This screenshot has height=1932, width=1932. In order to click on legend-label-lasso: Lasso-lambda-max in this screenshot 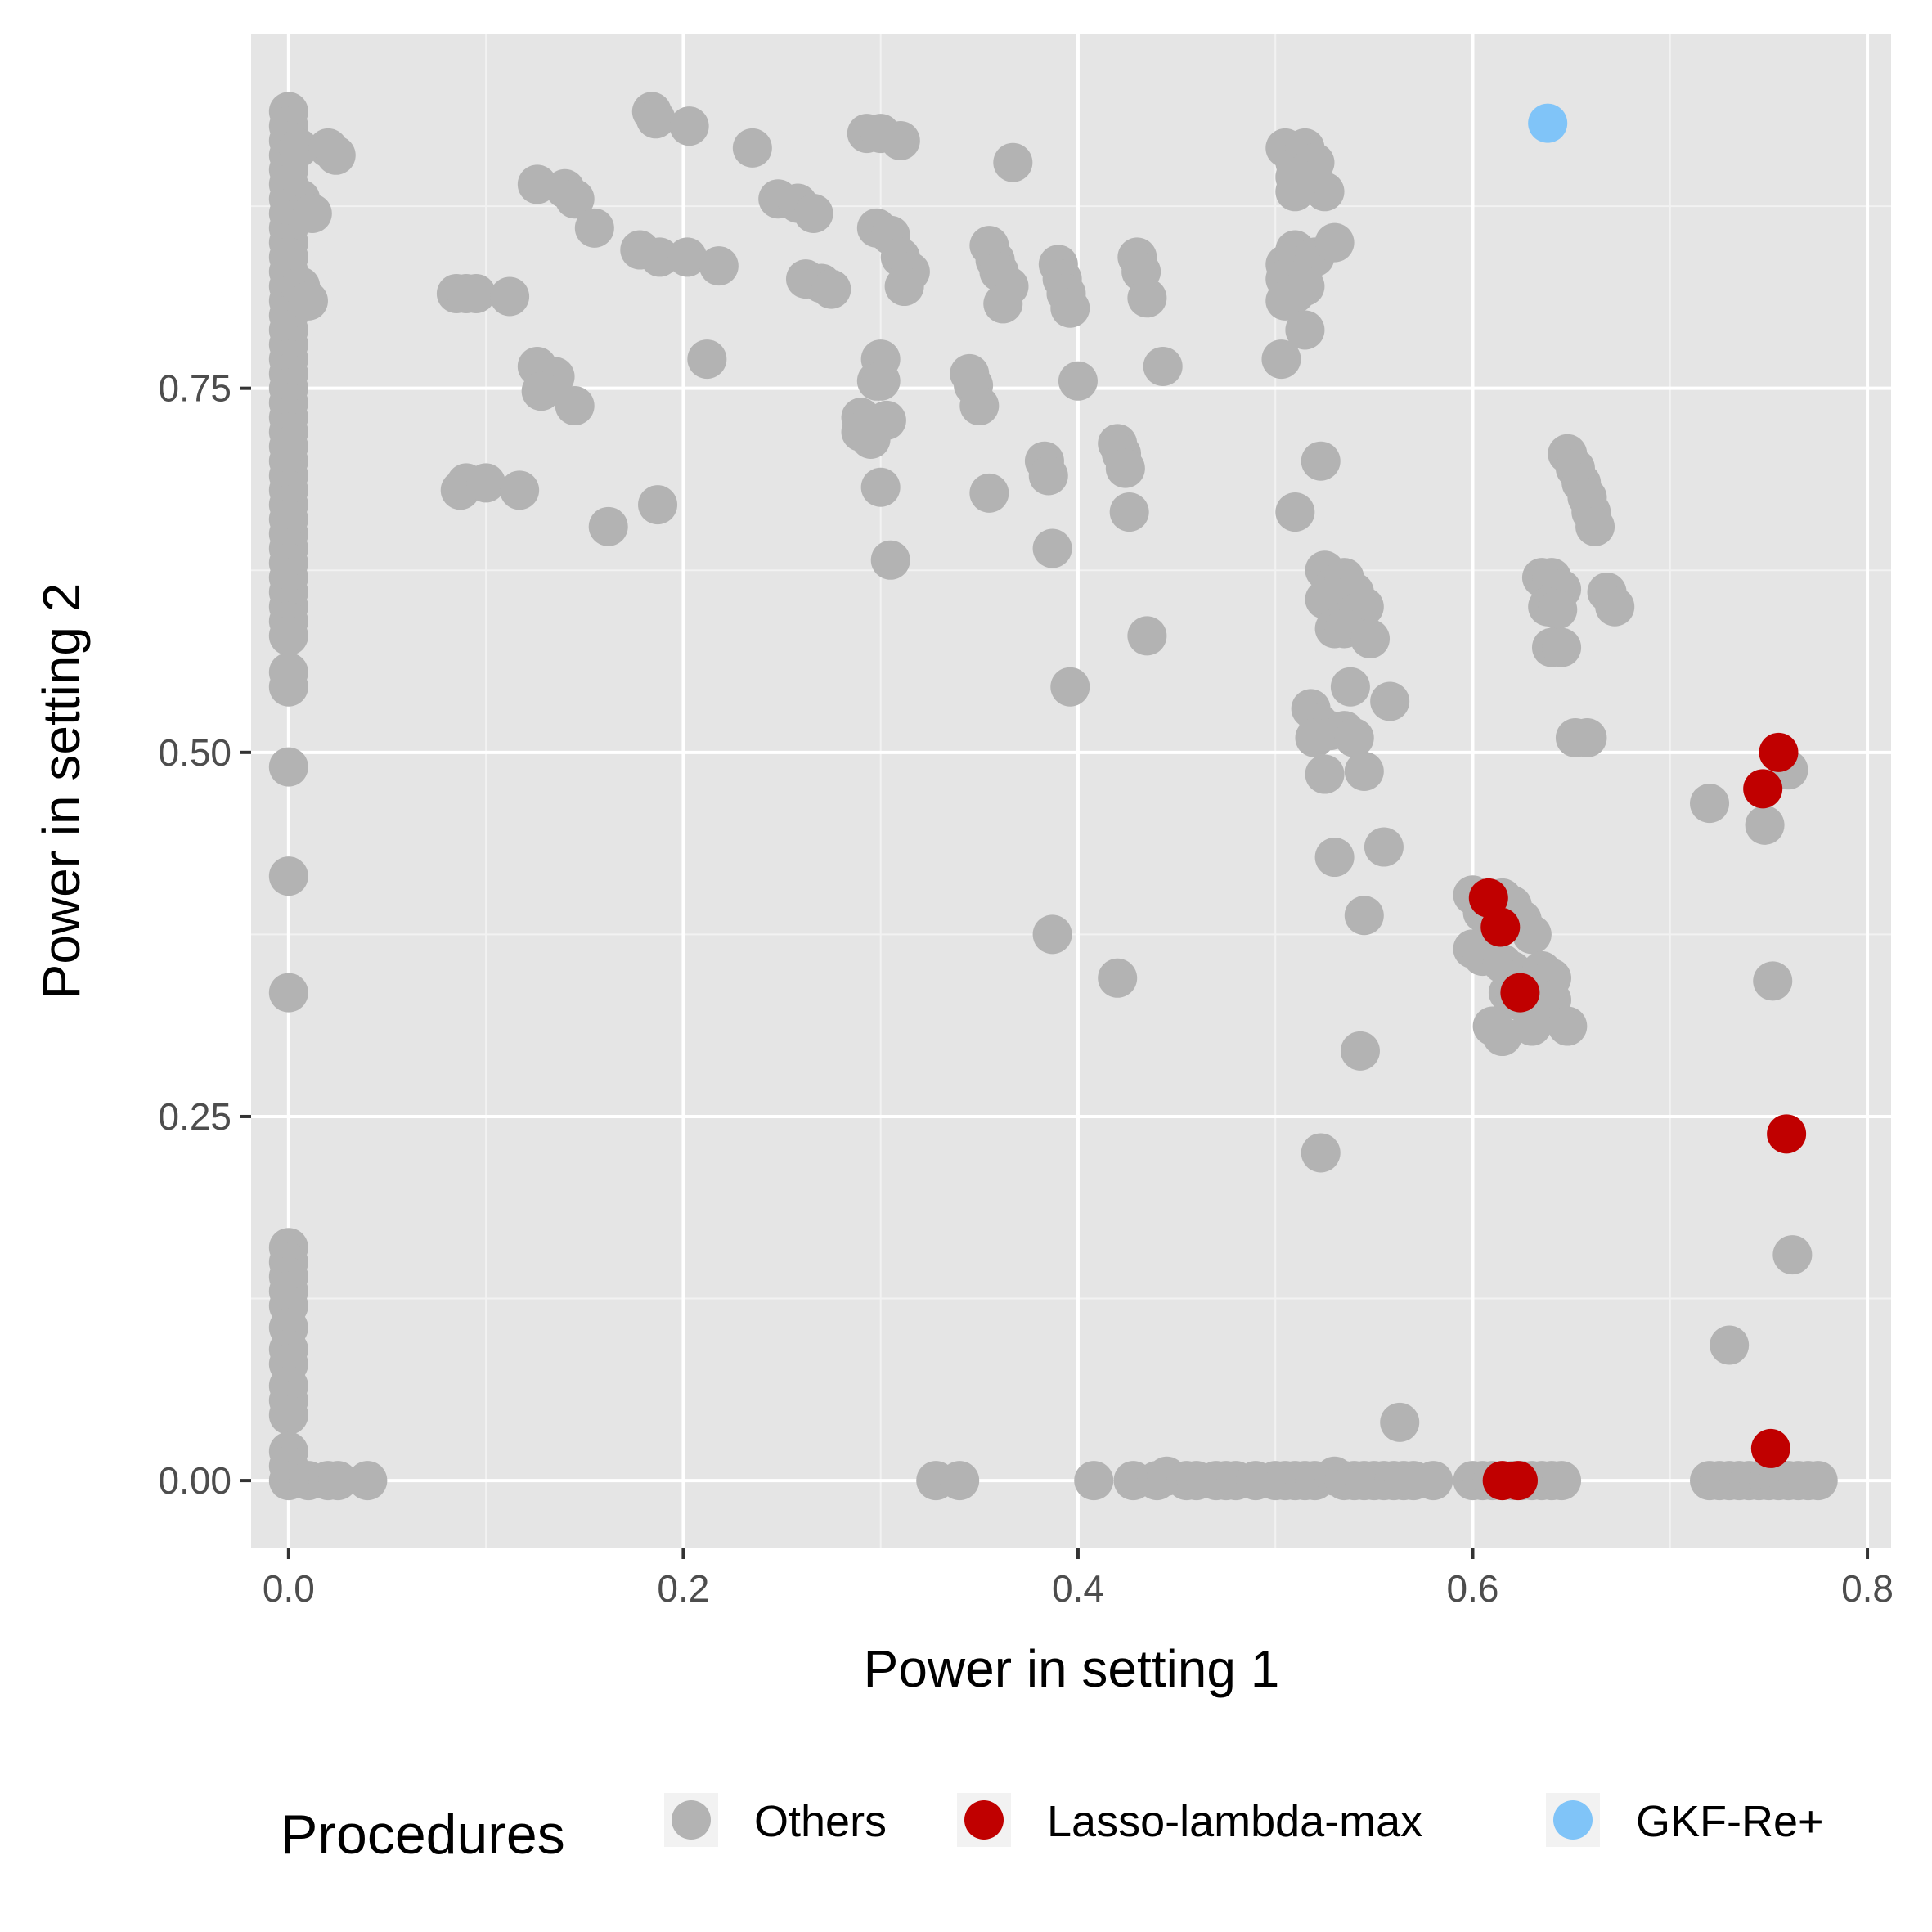, I will do `click(1234, 1822)`.